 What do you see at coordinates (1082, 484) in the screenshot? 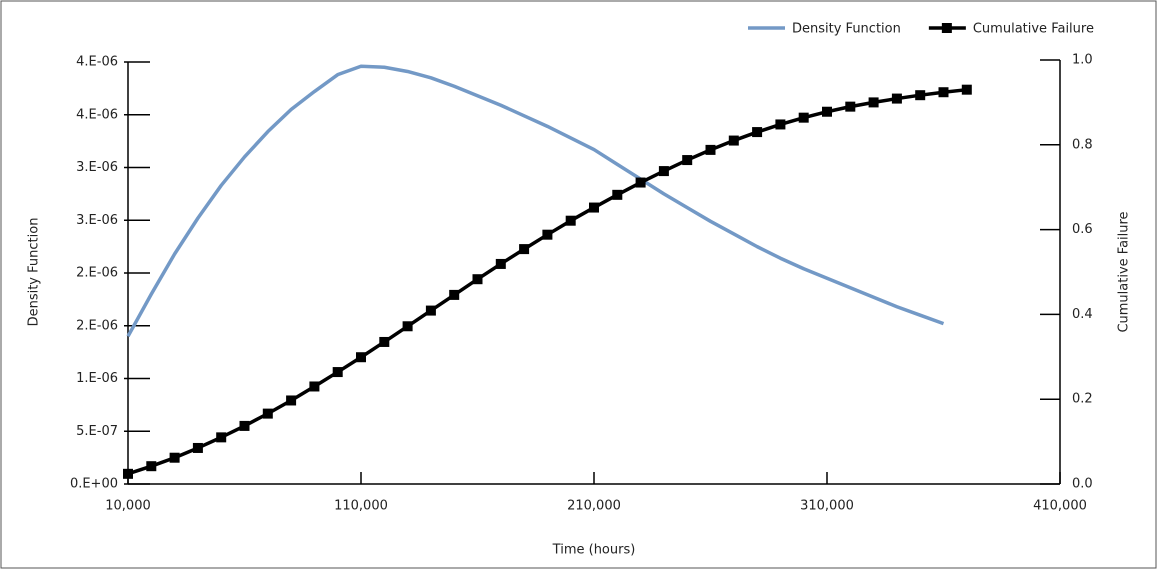
I see `y2-tick-label: 0.0` at bounding box center [1082, 484].